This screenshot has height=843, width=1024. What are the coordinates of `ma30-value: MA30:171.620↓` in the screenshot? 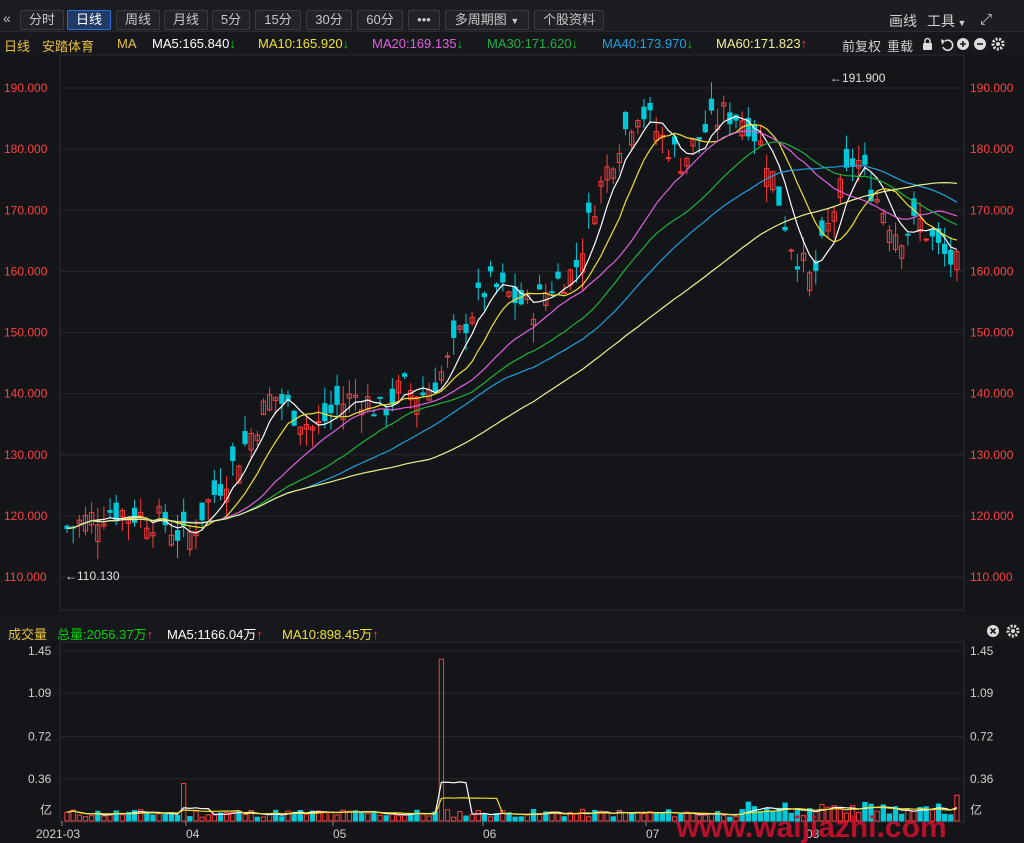 It's located at (532, 43).